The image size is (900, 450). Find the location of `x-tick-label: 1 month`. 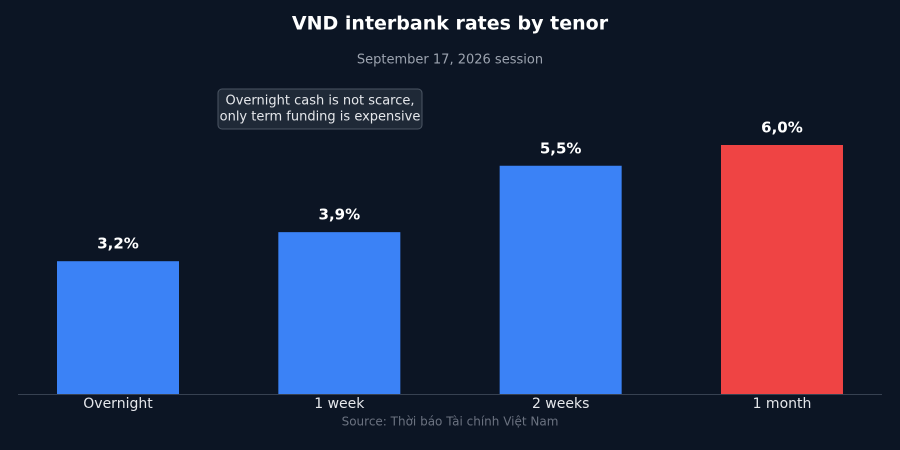

x-tick-label: 1 month is located at coordinates (782, 404).